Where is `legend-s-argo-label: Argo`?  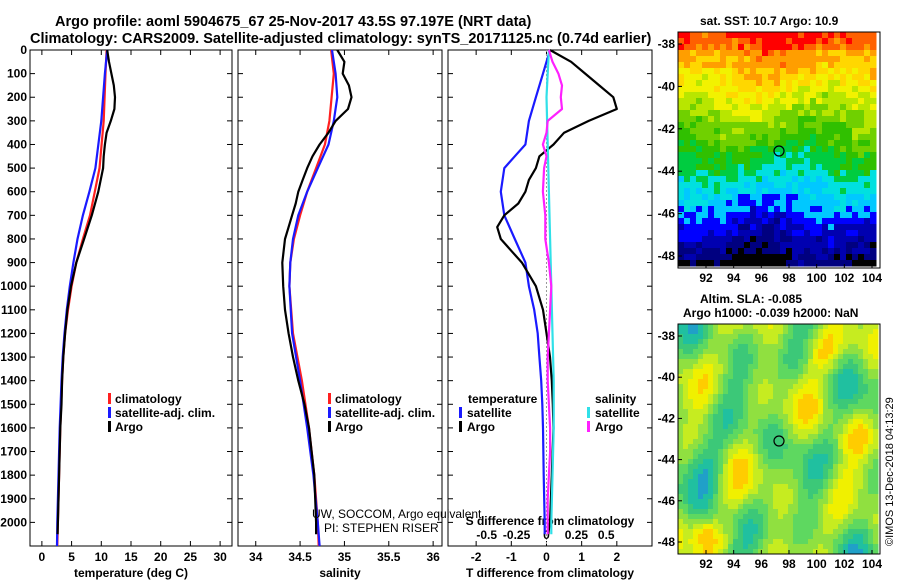 legend-s-argo-label: Argo is located at coordinates (609, 427).